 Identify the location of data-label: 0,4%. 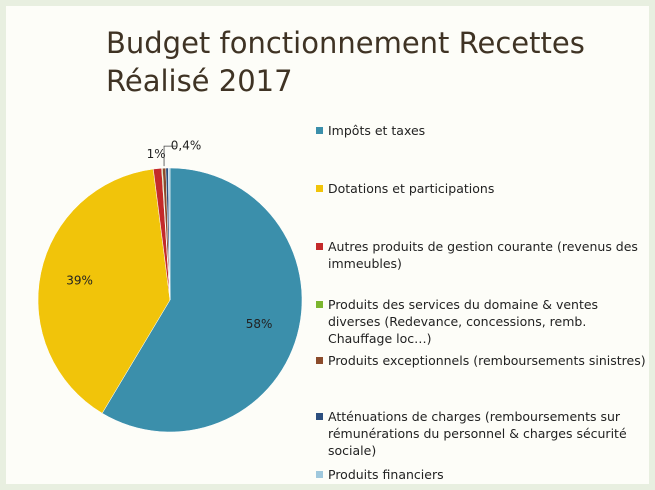
(186, 146).